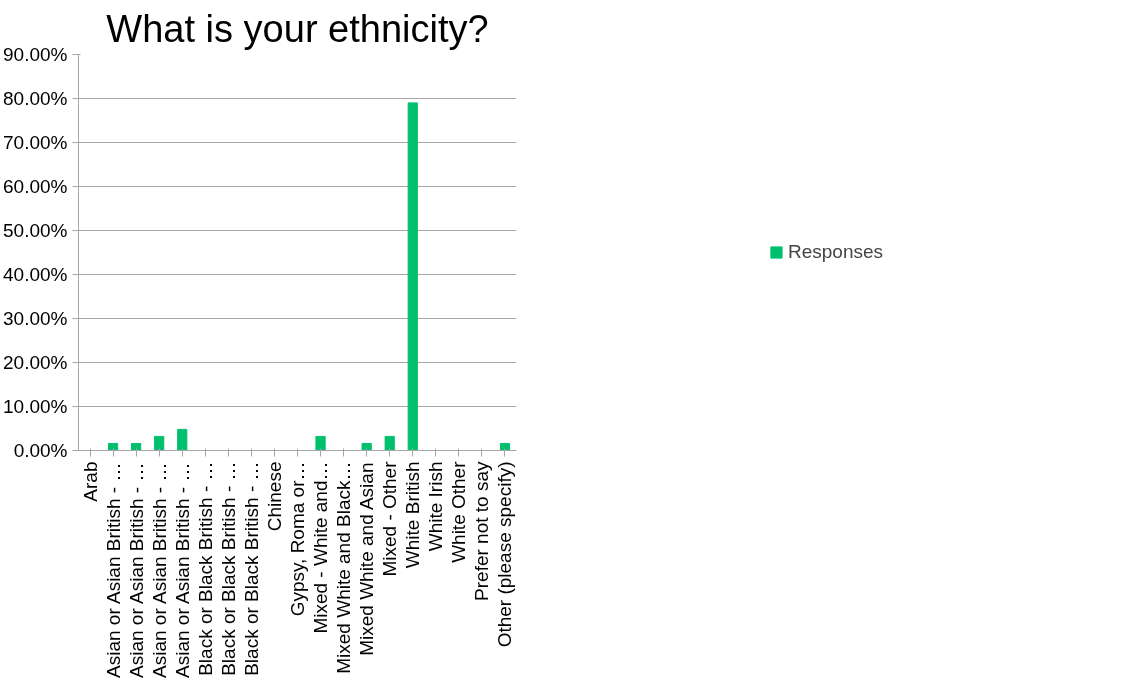  Describe the element at coordinates (367, 559) in the screenshot. I see `x-tick-label: Mixed White and Asian` at that location.